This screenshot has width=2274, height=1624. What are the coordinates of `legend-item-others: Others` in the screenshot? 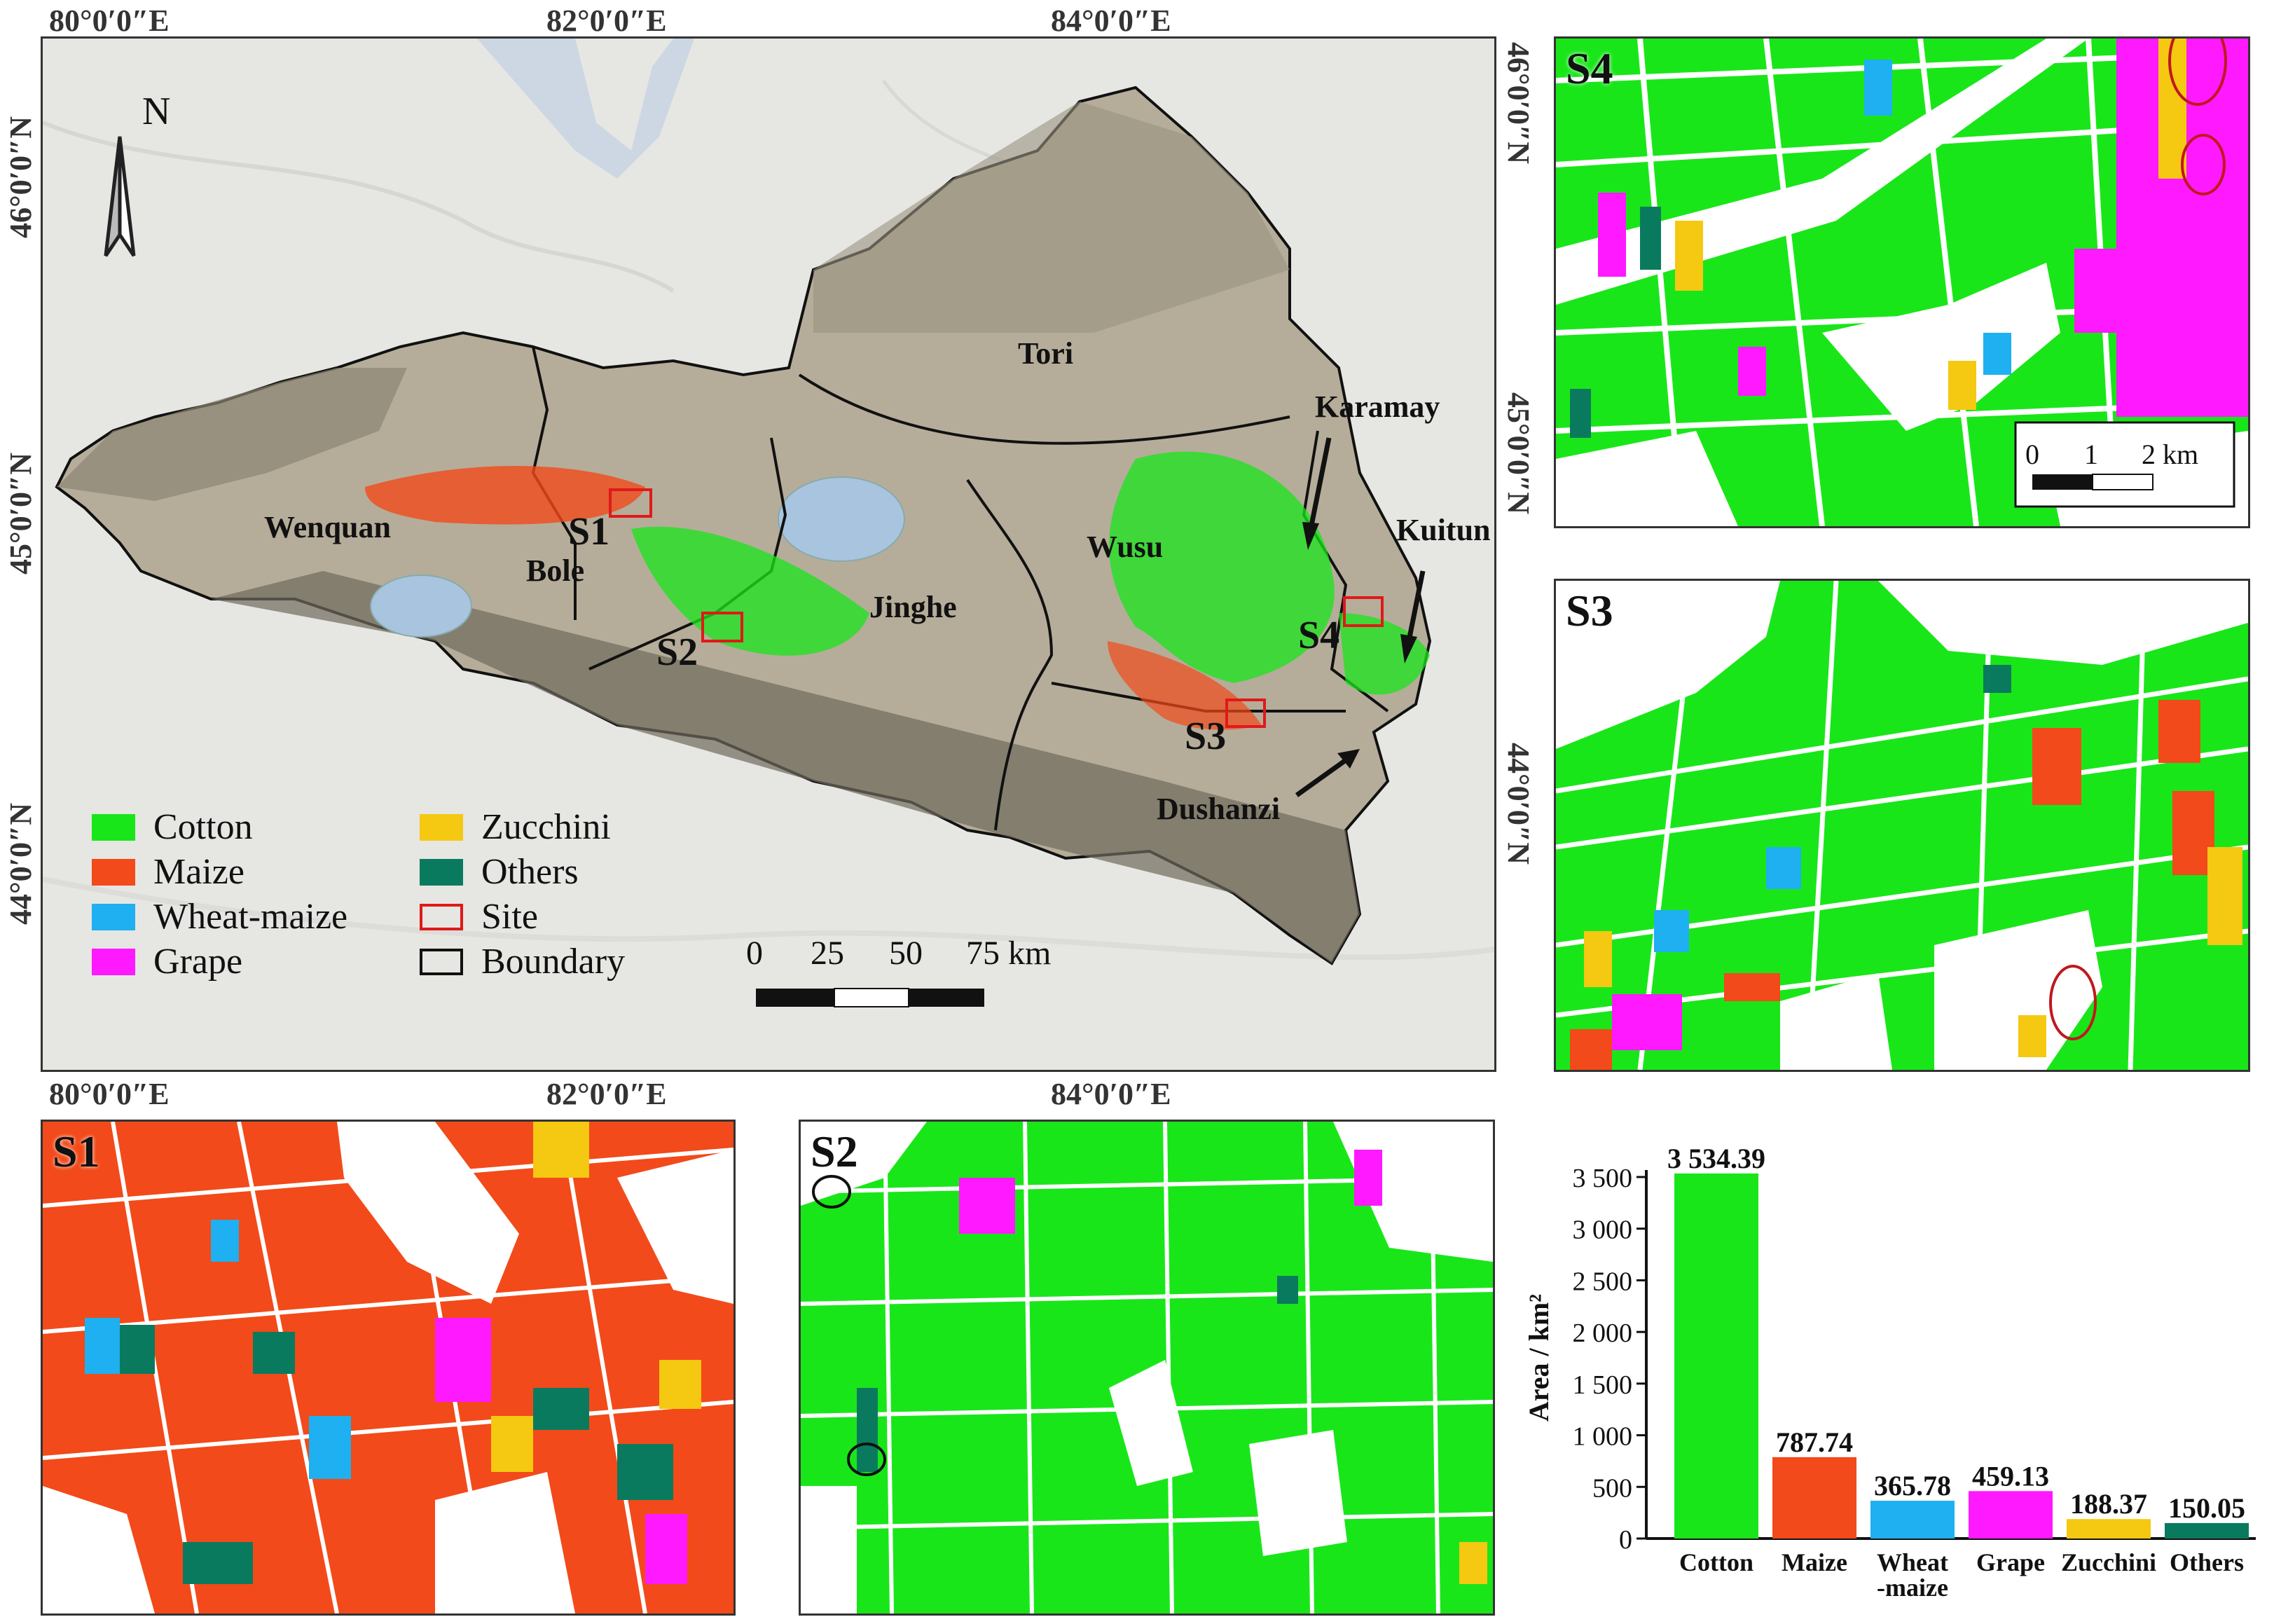 It's located at (500, 872).